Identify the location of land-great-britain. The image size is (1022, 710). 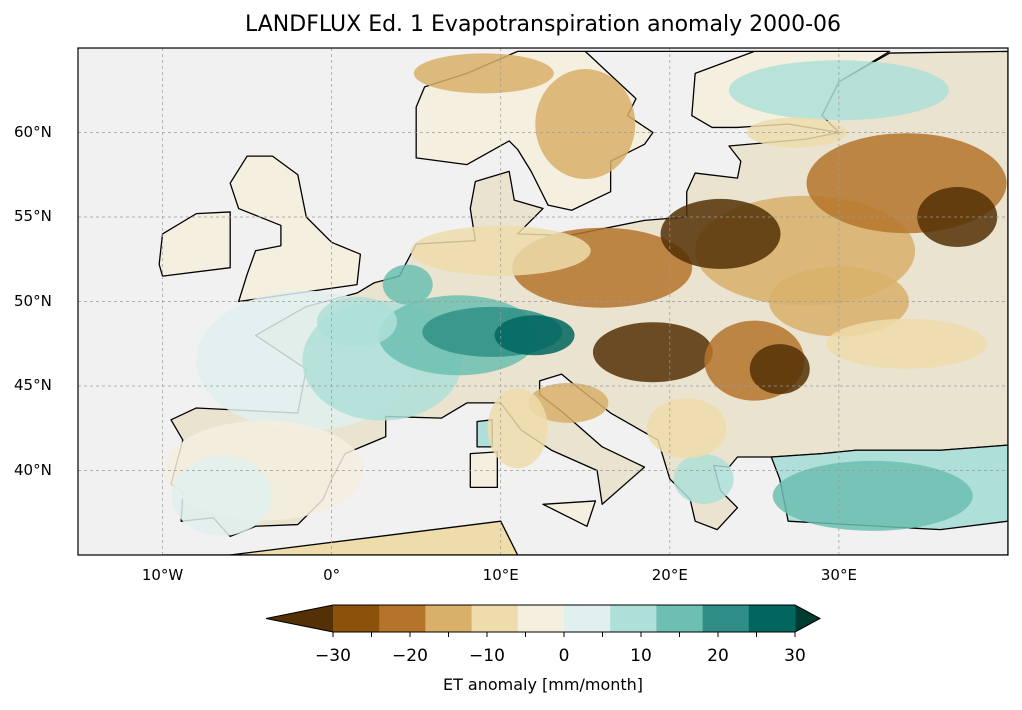
(295, 229).